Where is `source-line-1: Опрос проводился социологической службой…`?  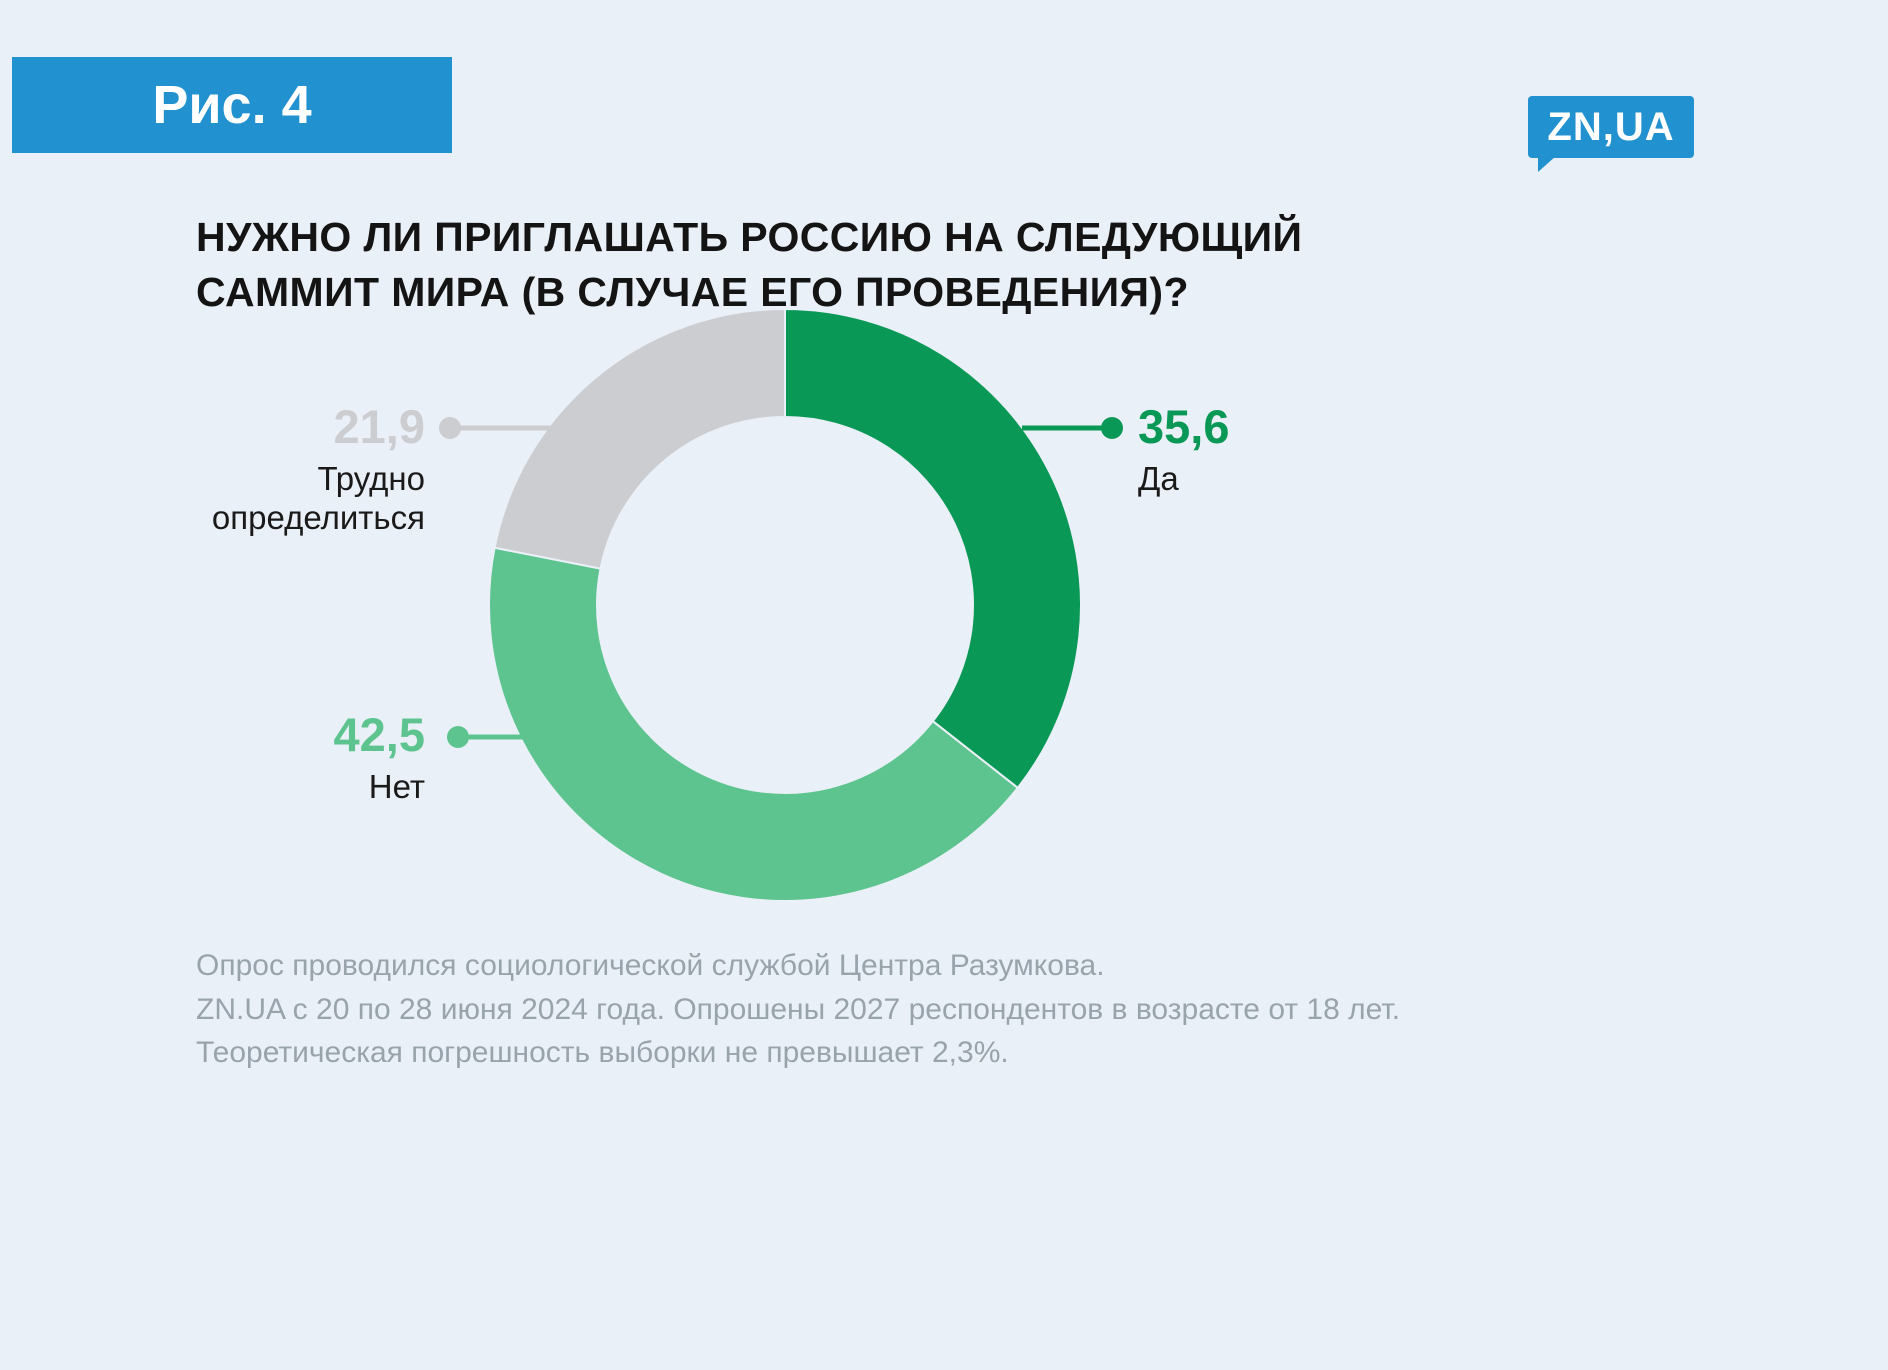 source-line-1: Опрос проводился социологической службой… is located at coordinates (650, 965).